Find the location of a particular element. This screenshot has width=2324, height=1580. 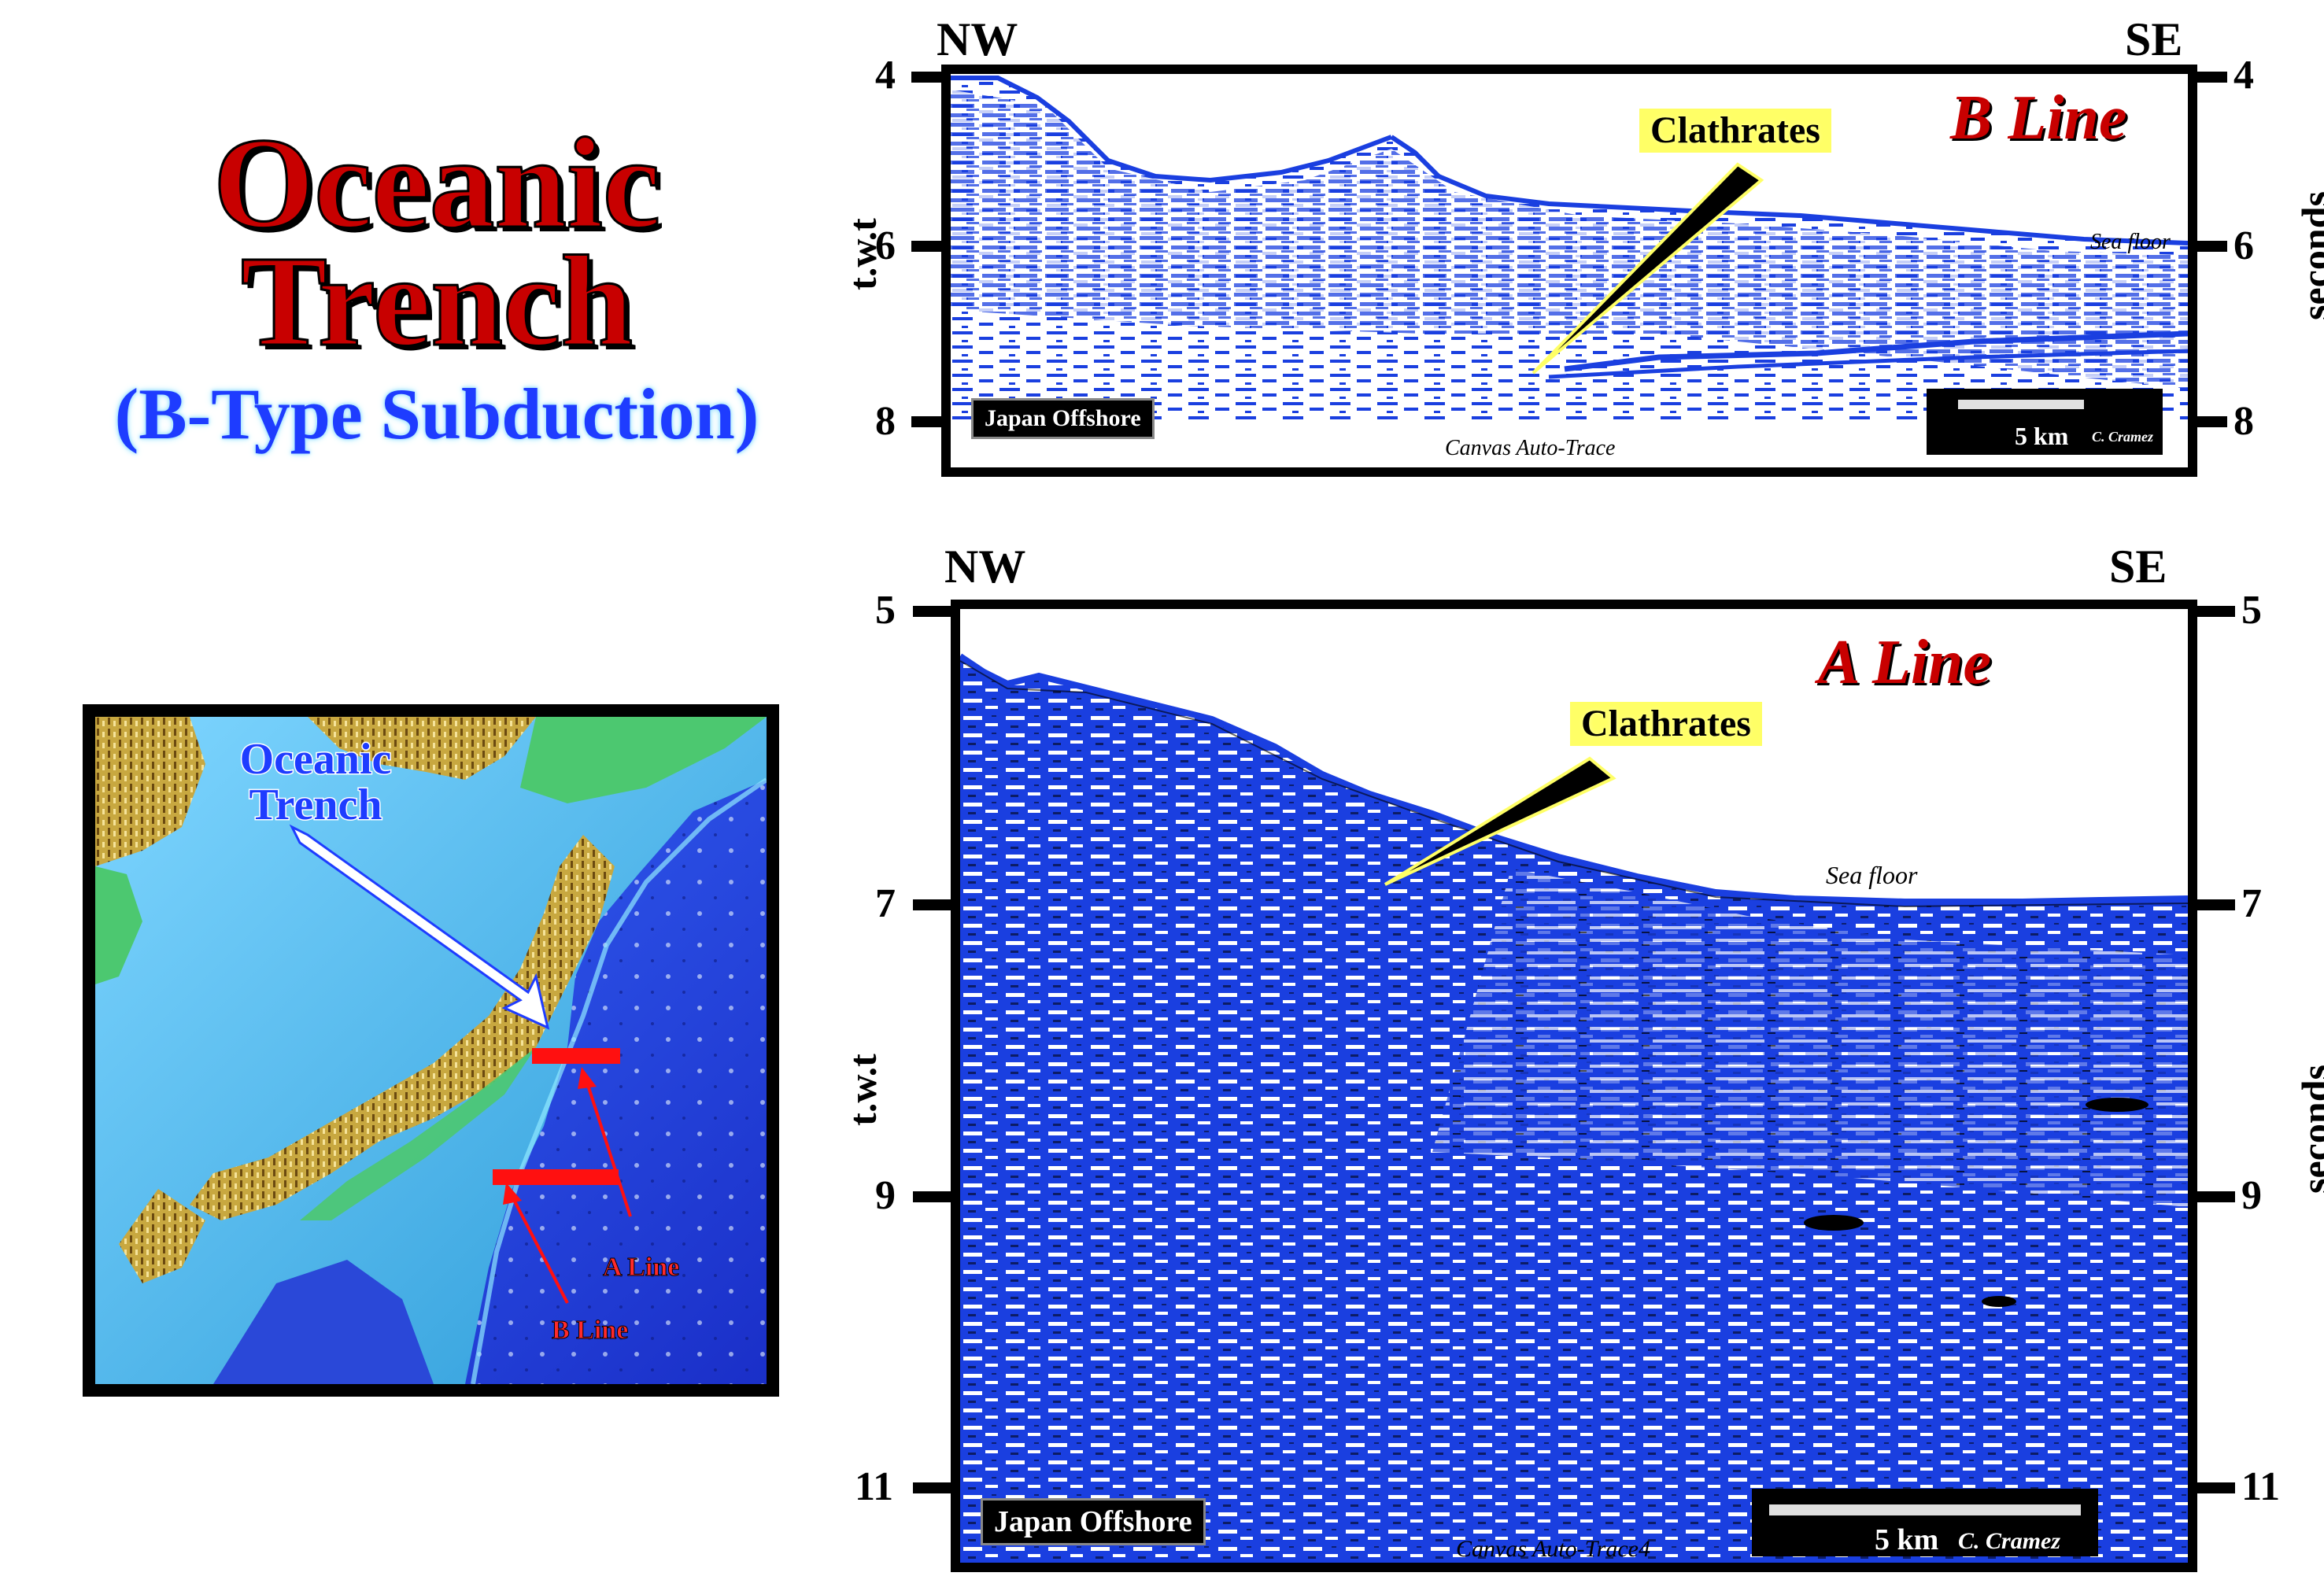

b-line-title: B Line is located at coordinates (2038, 118).